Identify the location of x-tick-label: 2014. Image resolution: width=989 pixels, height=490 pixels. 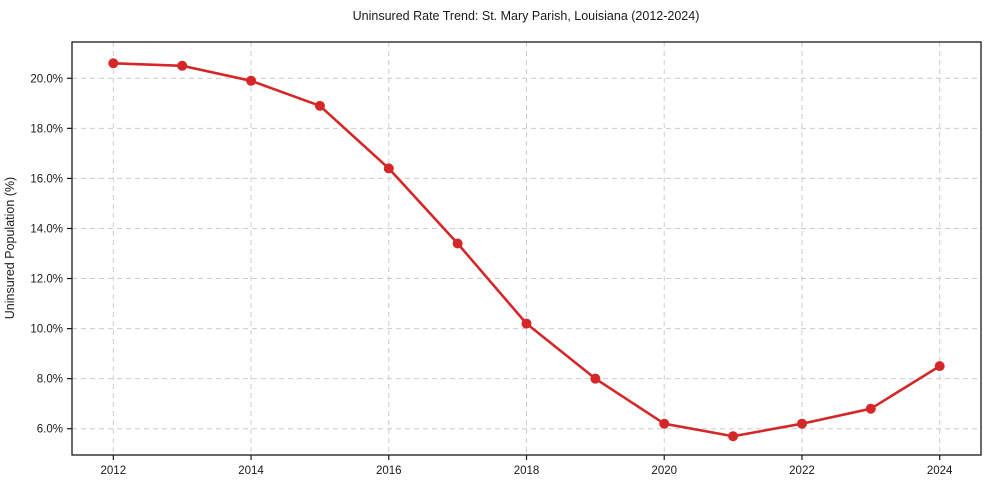
(251, 471).